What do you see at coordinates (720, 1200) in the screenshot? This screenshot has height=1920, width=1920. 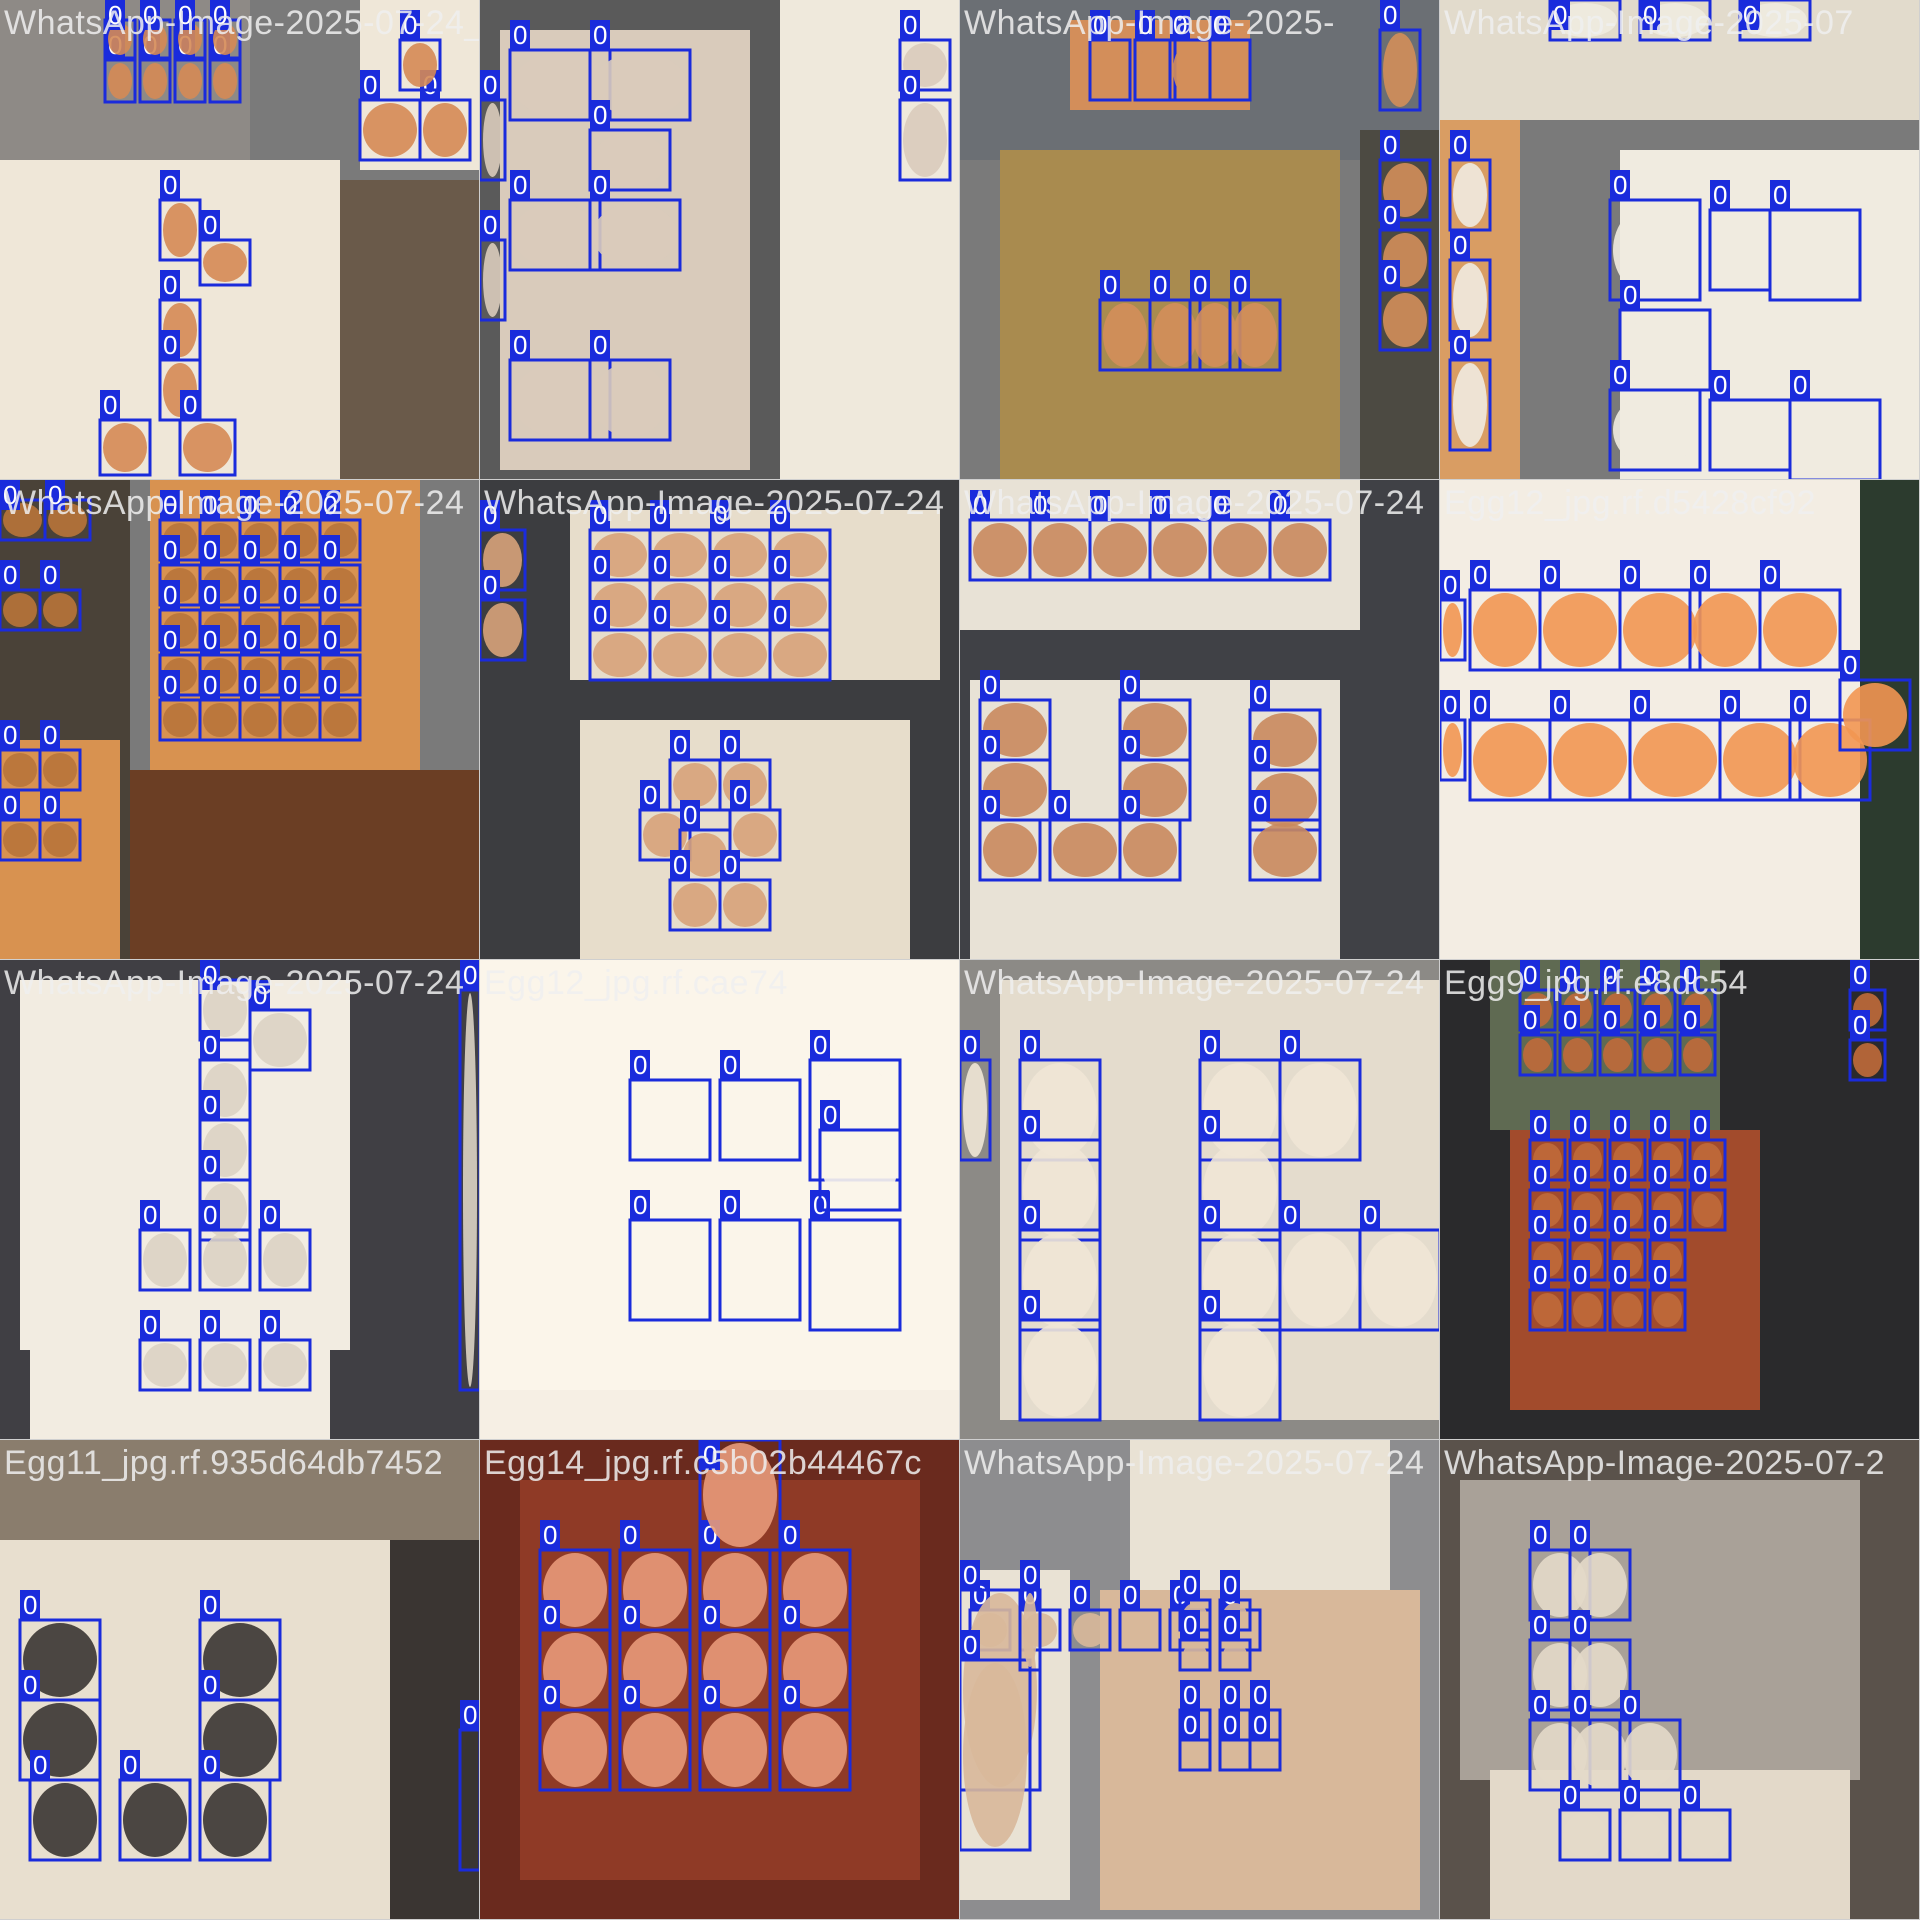 I see `mosaic-tile: 0 0 0 0 0 0 0 Egg12_jpg.rf.cae74` at bounding box center [720, 1200].